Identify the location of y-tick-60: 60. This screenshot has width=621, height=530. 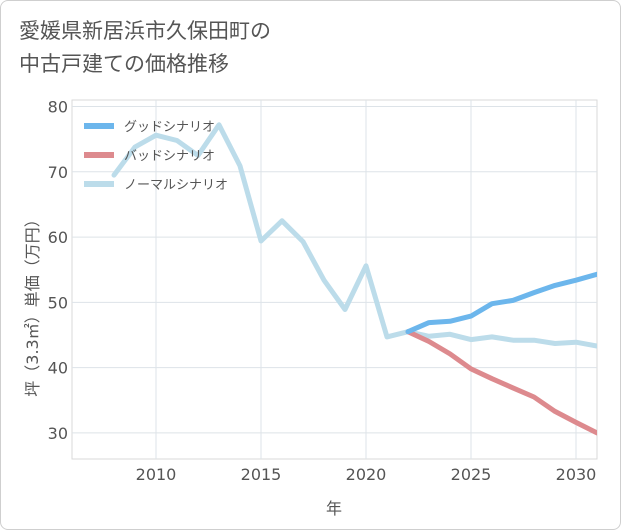
(58, 237).